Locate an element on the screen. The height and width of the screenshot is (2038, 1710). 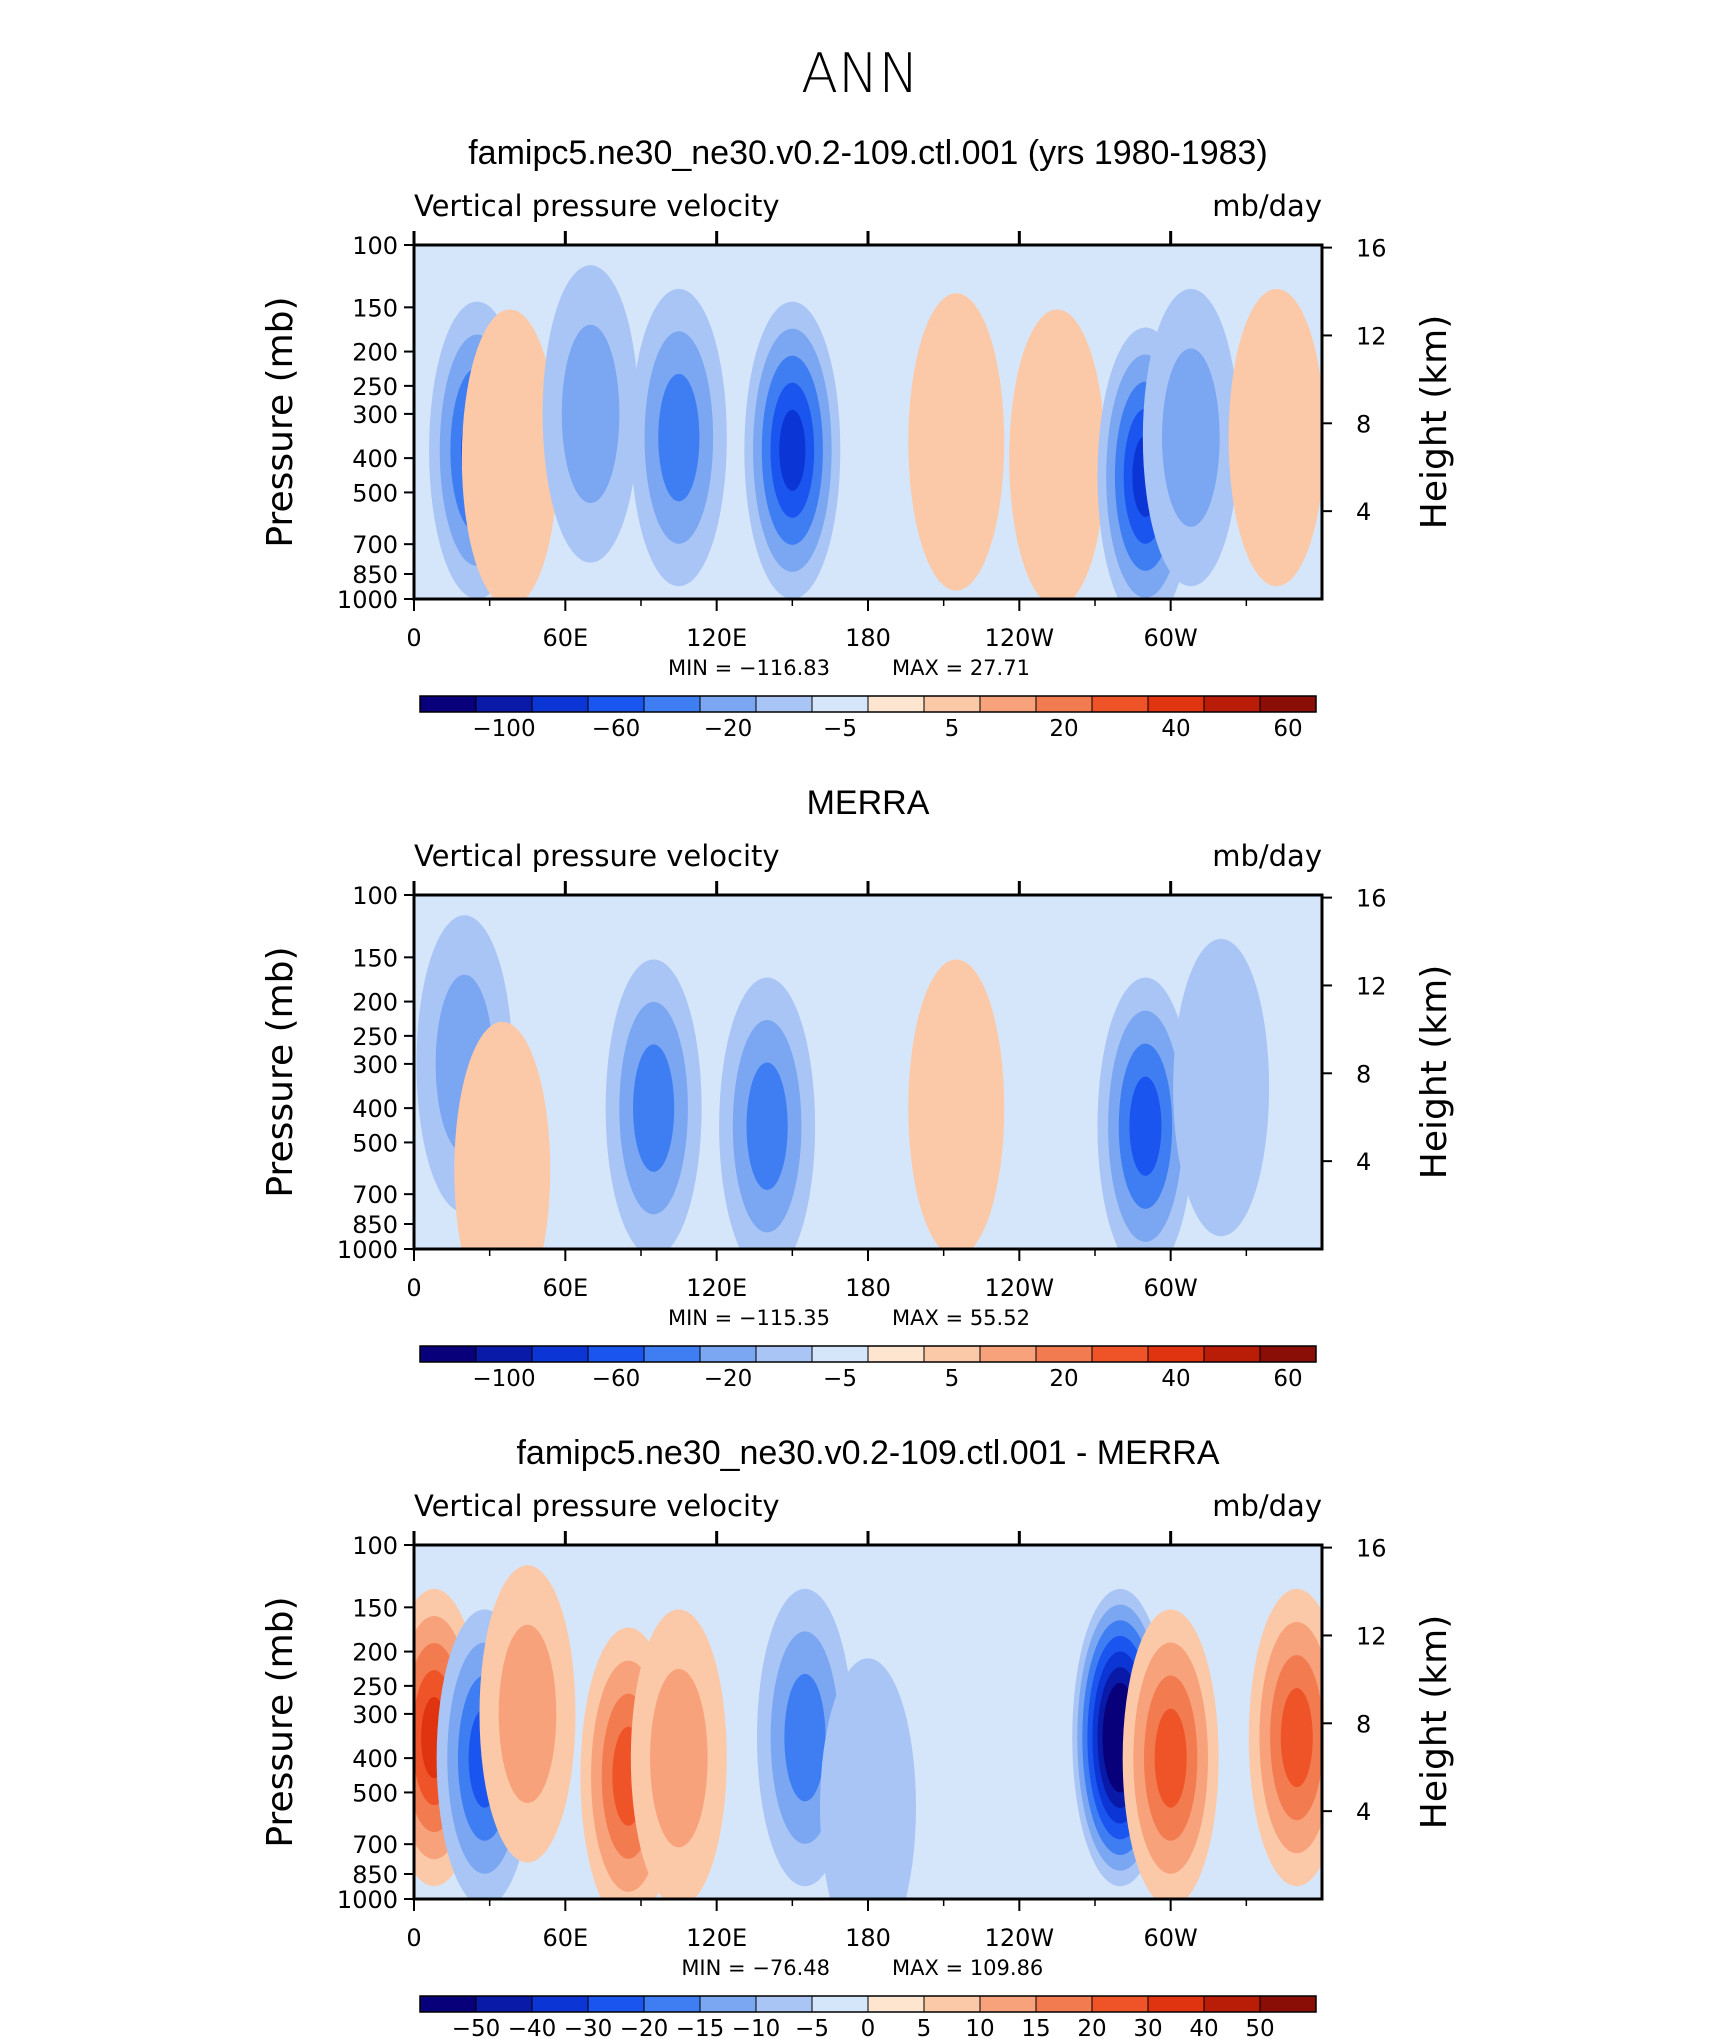
y-tick-label: 250 is located at coordinates (375, 1687).